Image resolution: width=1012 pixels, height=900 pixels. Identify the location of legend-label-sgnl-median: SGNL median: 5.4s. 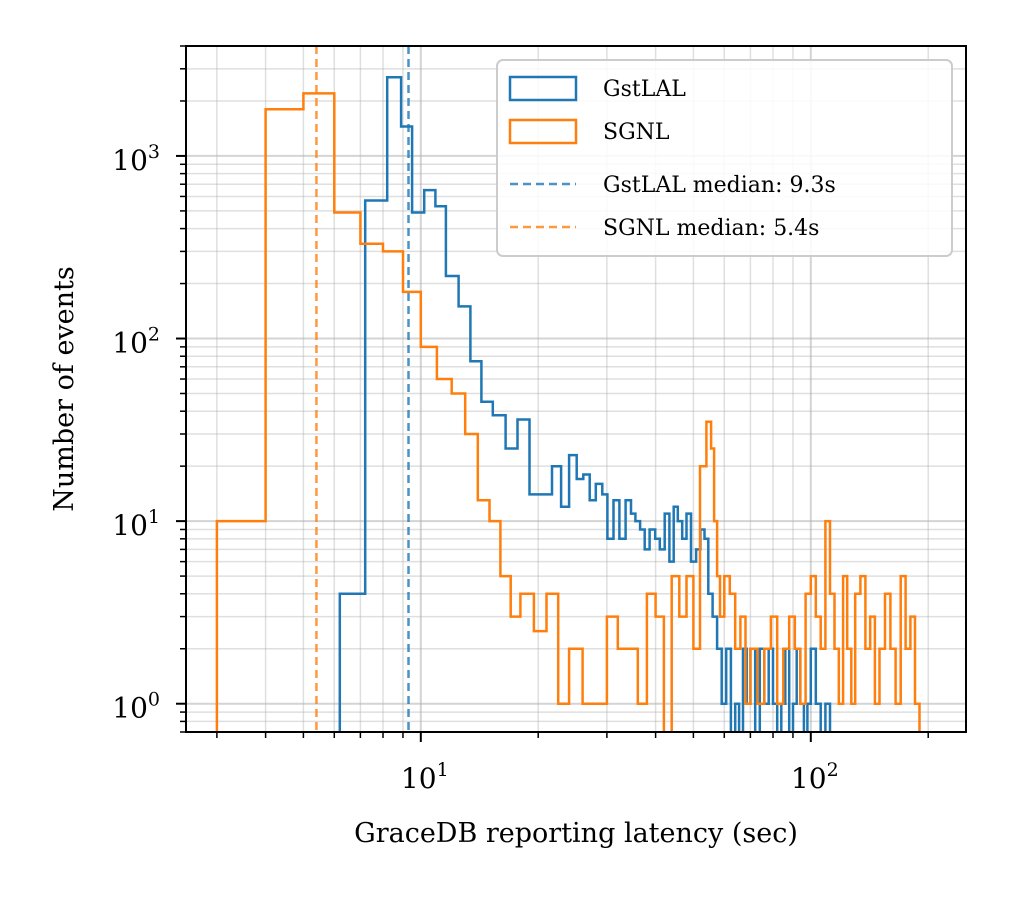
(711, 228).